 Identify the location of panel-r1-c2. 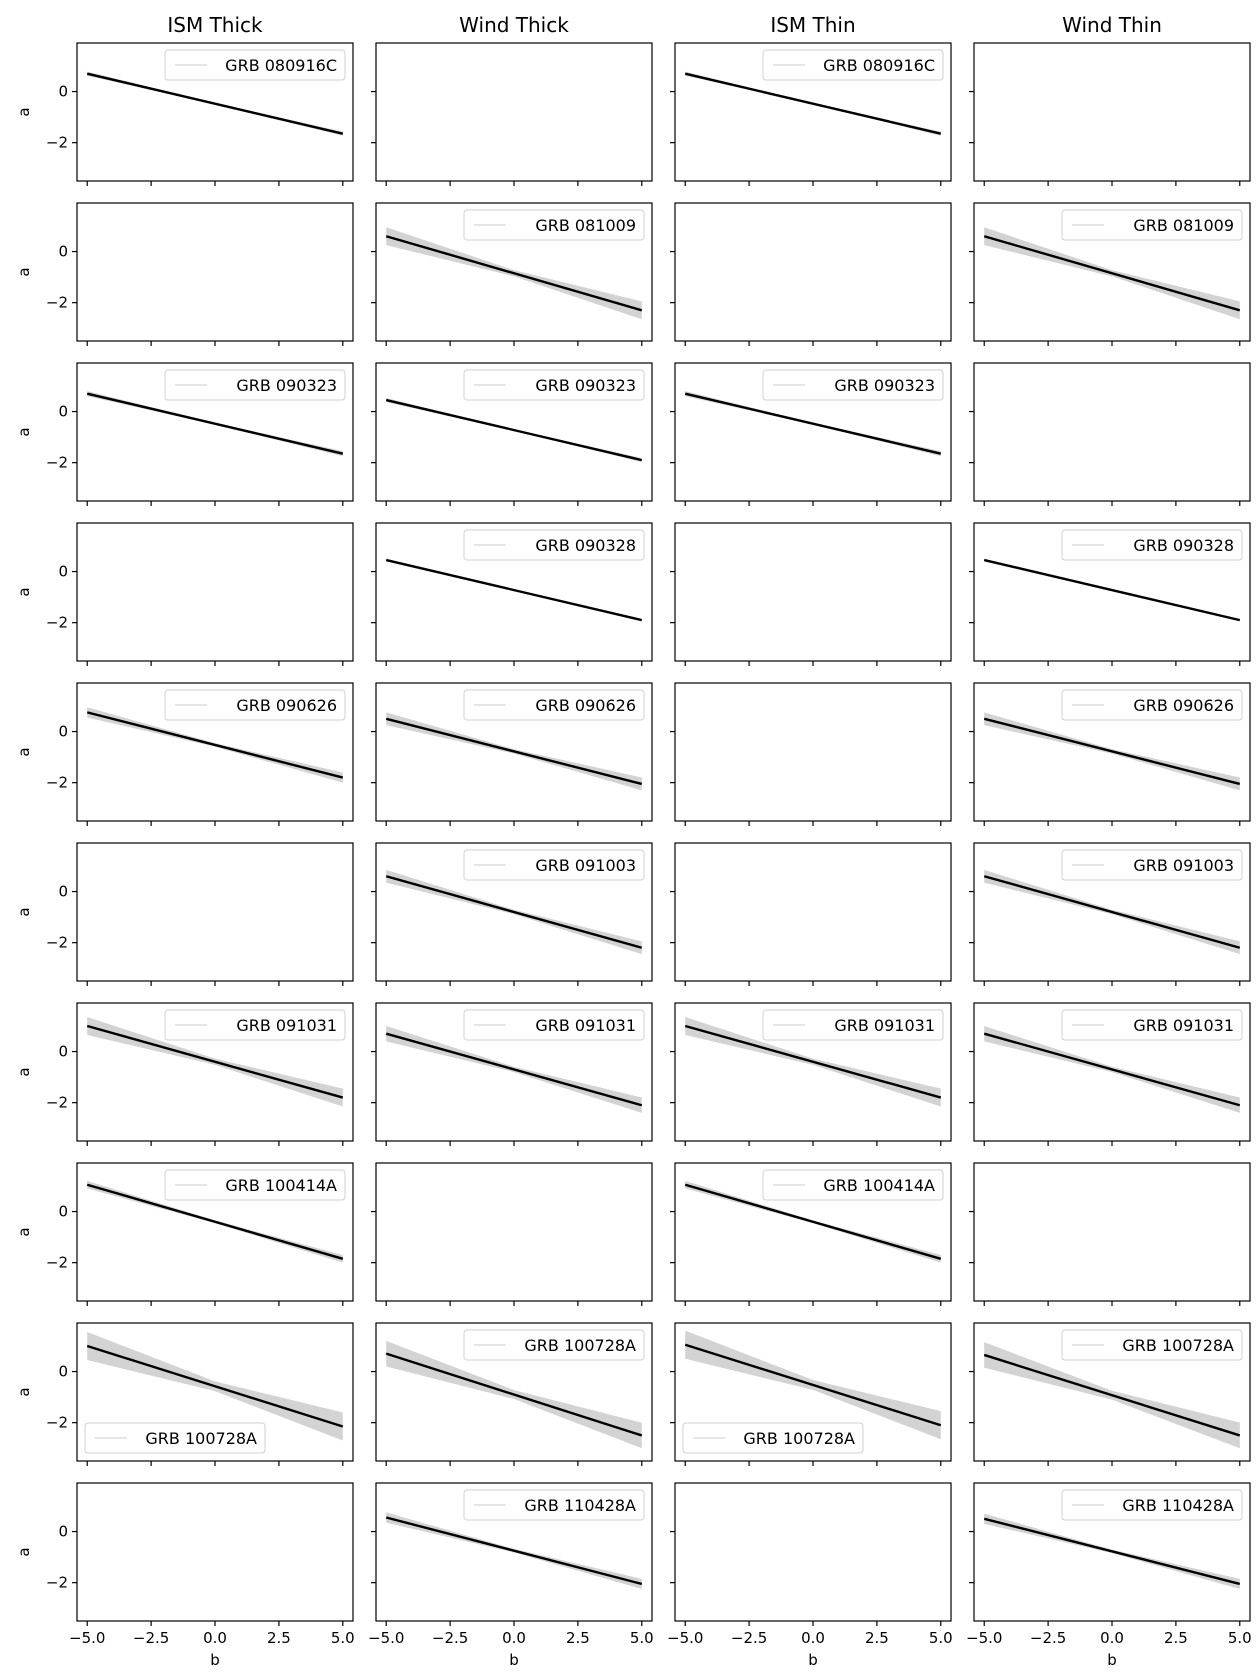
(811, 274).